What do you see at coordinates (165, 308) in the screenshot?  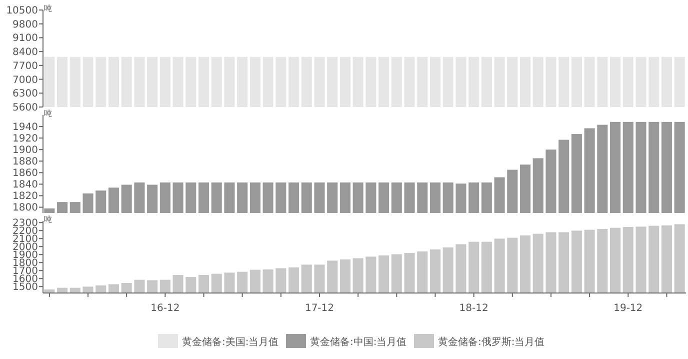 I see `x-tick-label: 16-12` at bounding box center [165, 308].